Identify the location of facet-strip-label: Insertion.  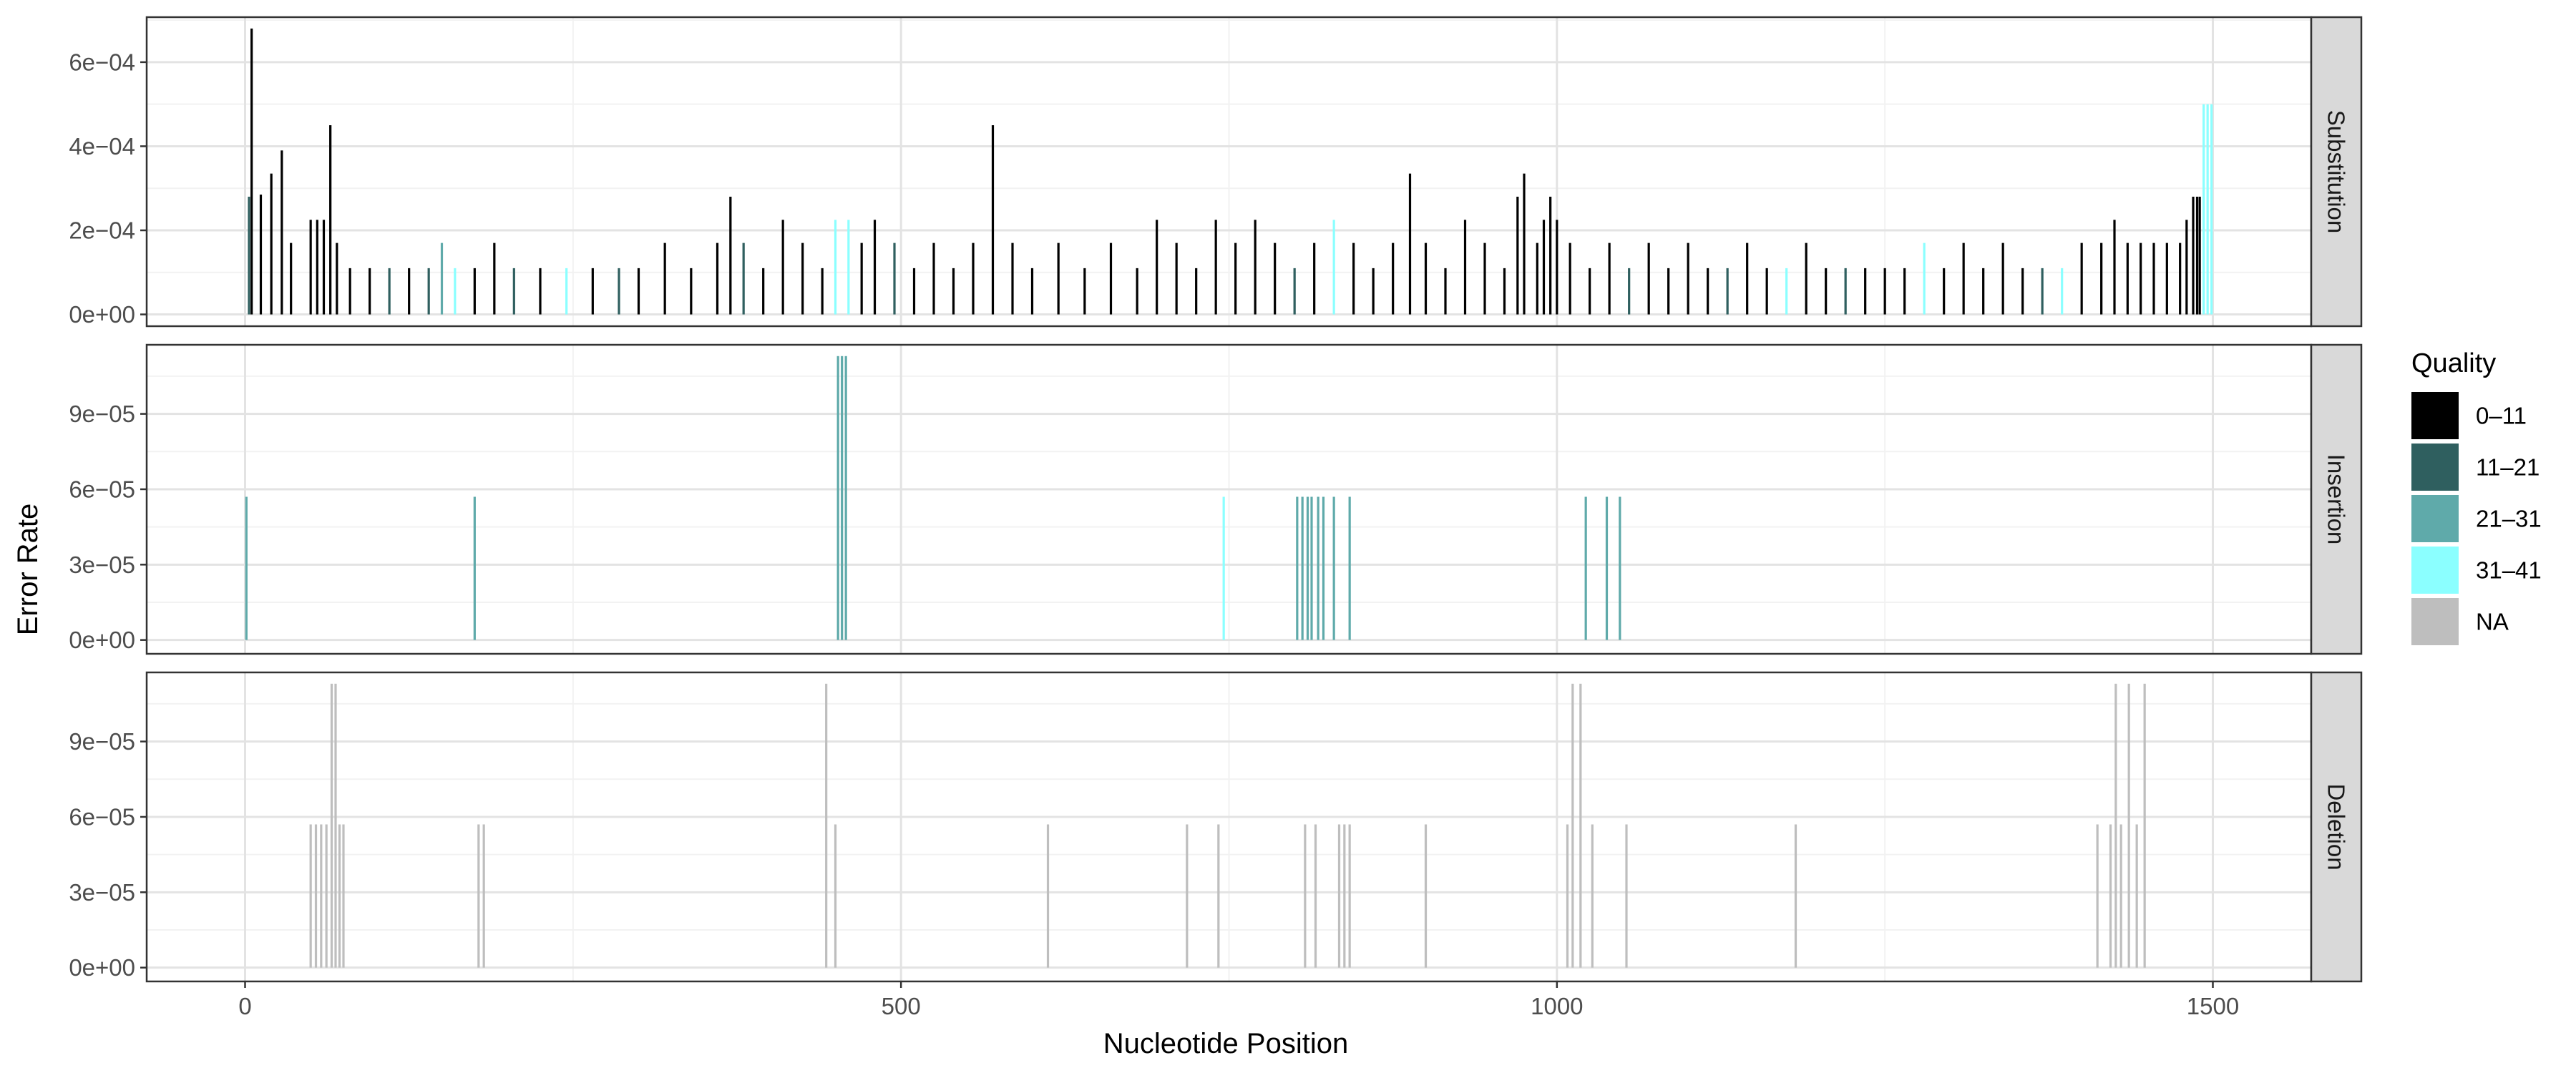
(2336, 499).